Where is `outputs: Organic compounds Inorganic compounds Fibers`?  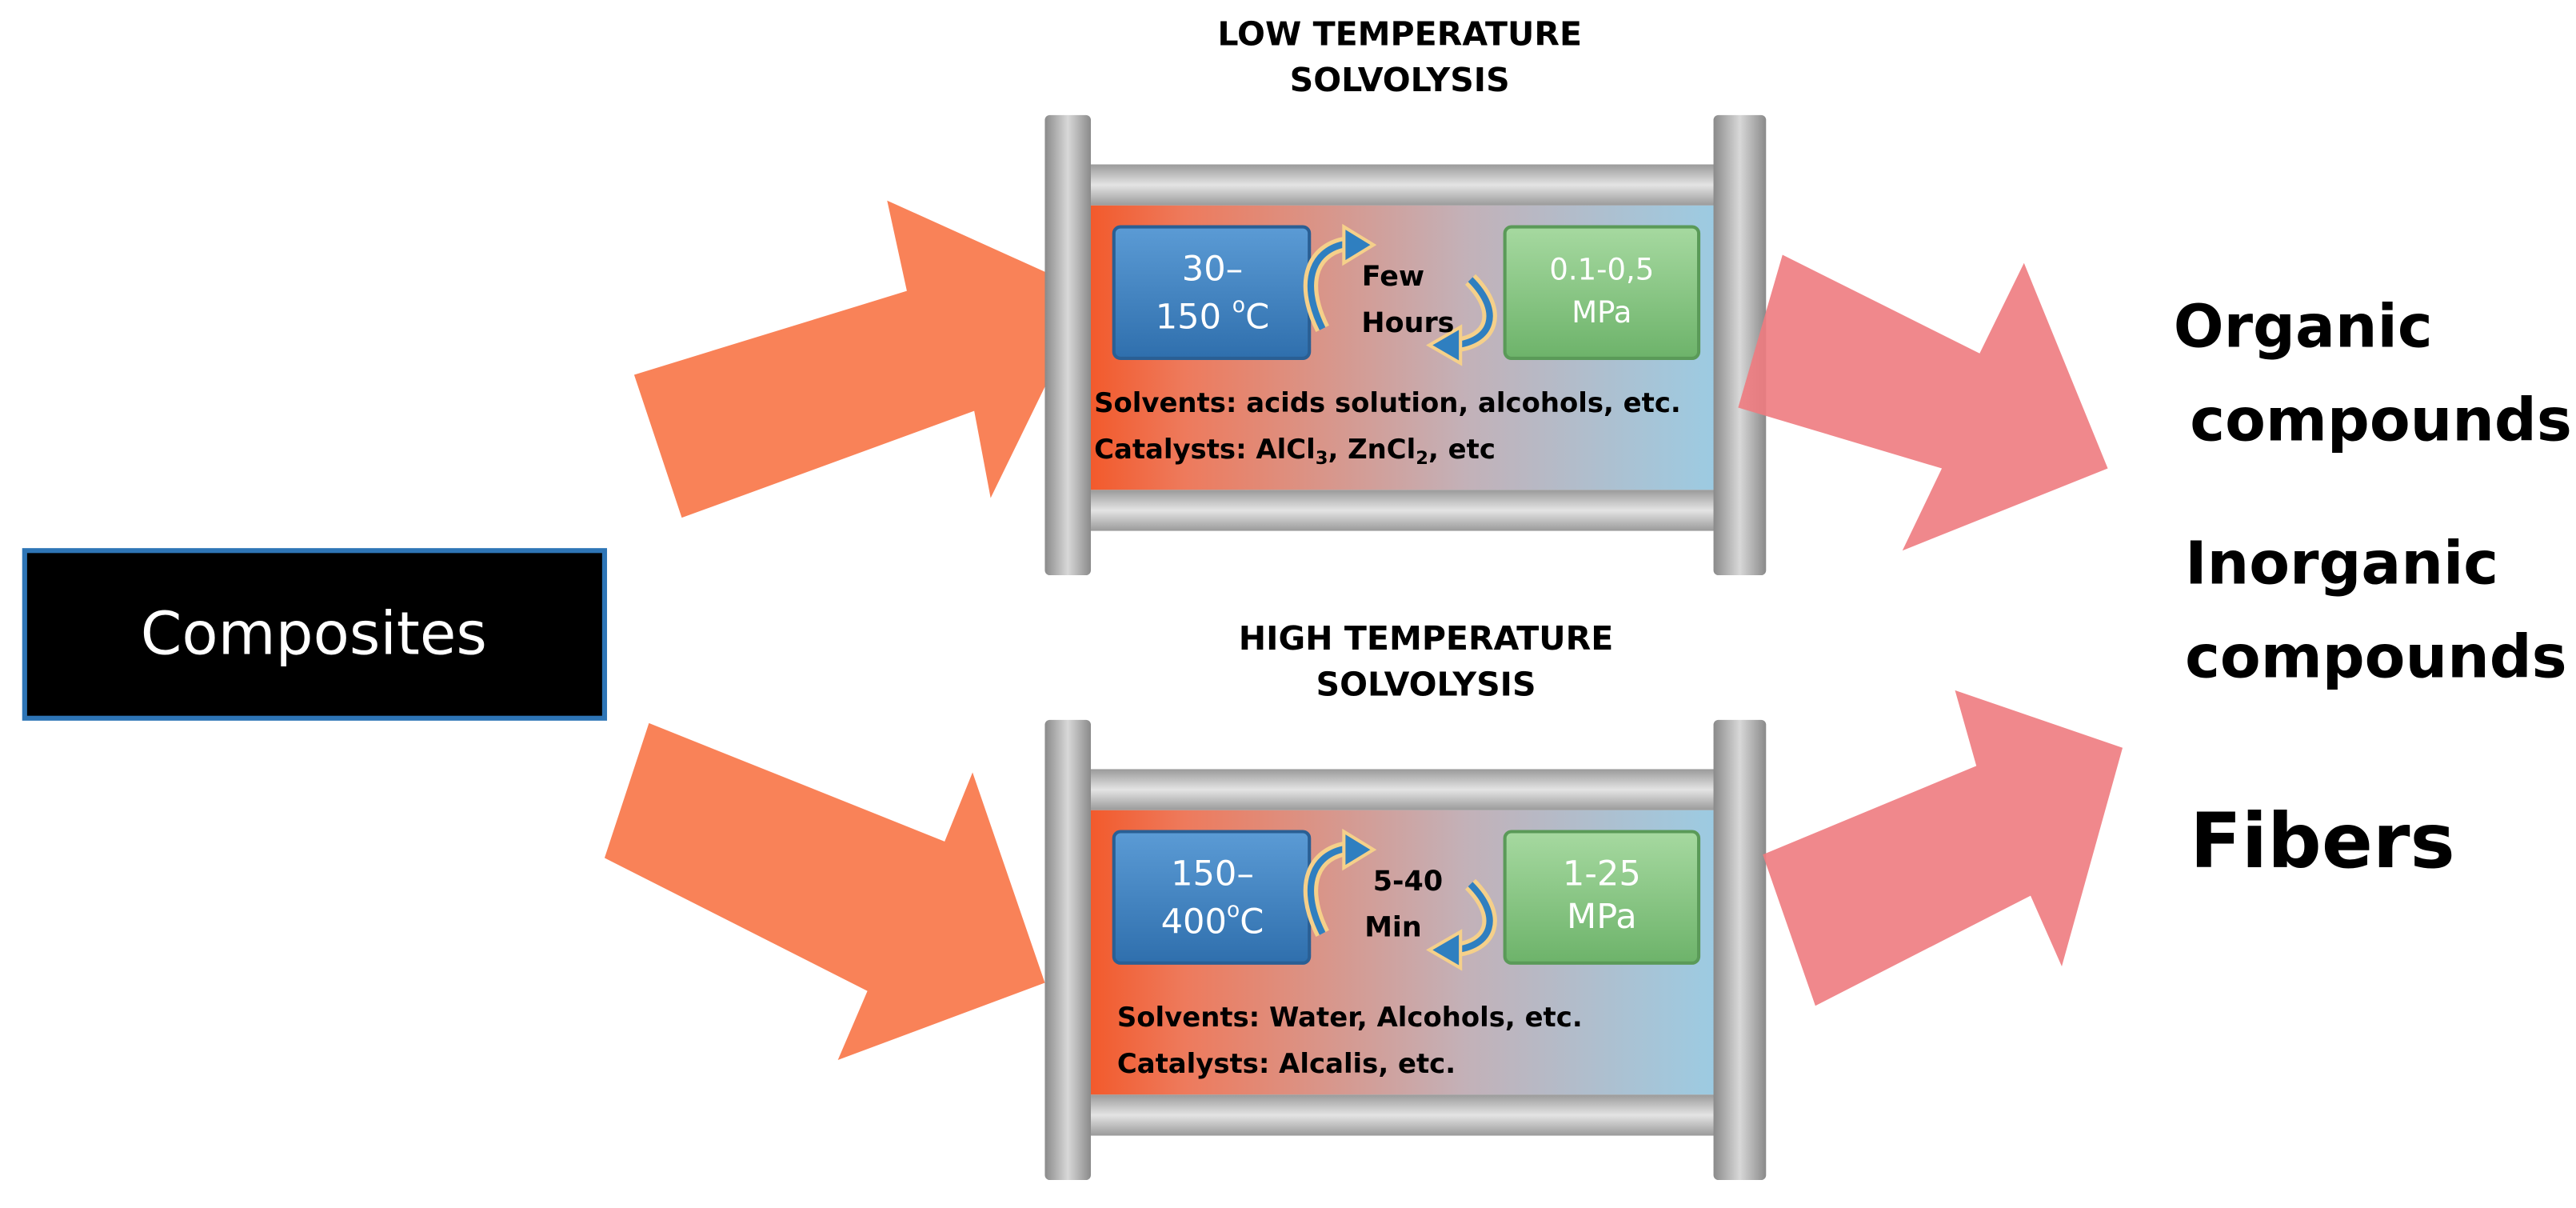
outputs: Organic compounds Inorganic compounds Fibers is located at coordinates (2373, 588).